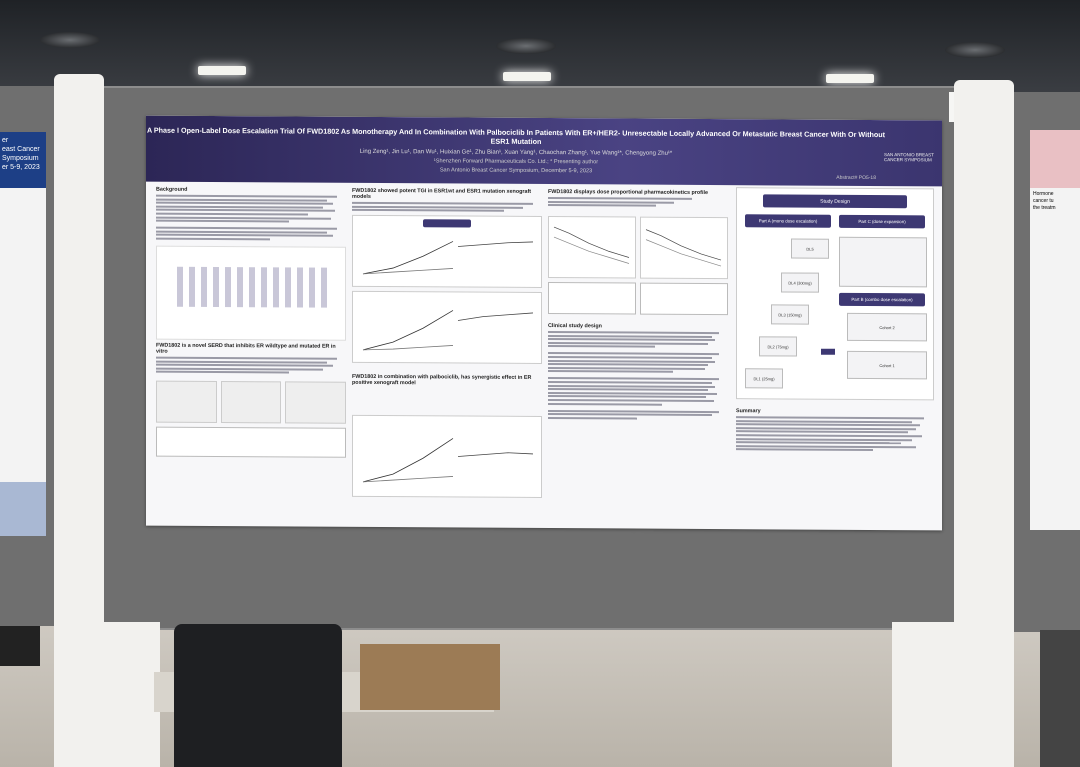  I want to click on left-sign-line: er 5-9, 2023, so click(21, 167).